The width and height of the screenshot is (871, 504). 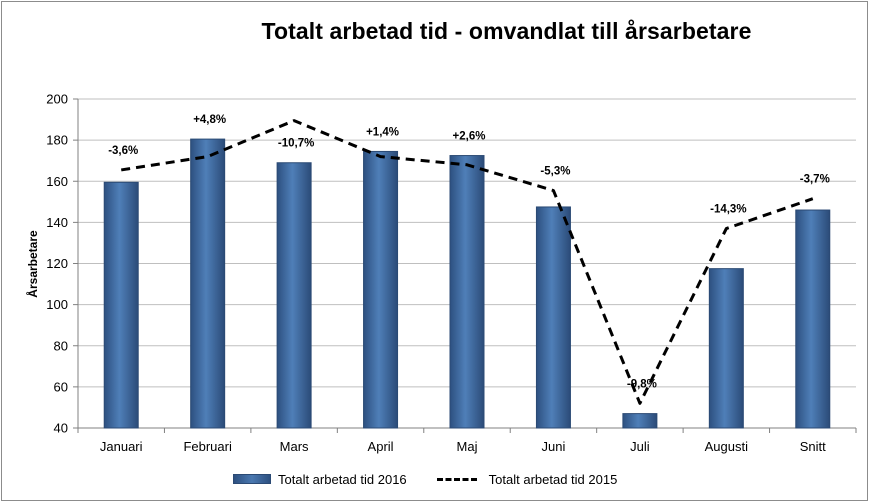 I want to click on legend-line-swatch, so click(x=456, y=479).